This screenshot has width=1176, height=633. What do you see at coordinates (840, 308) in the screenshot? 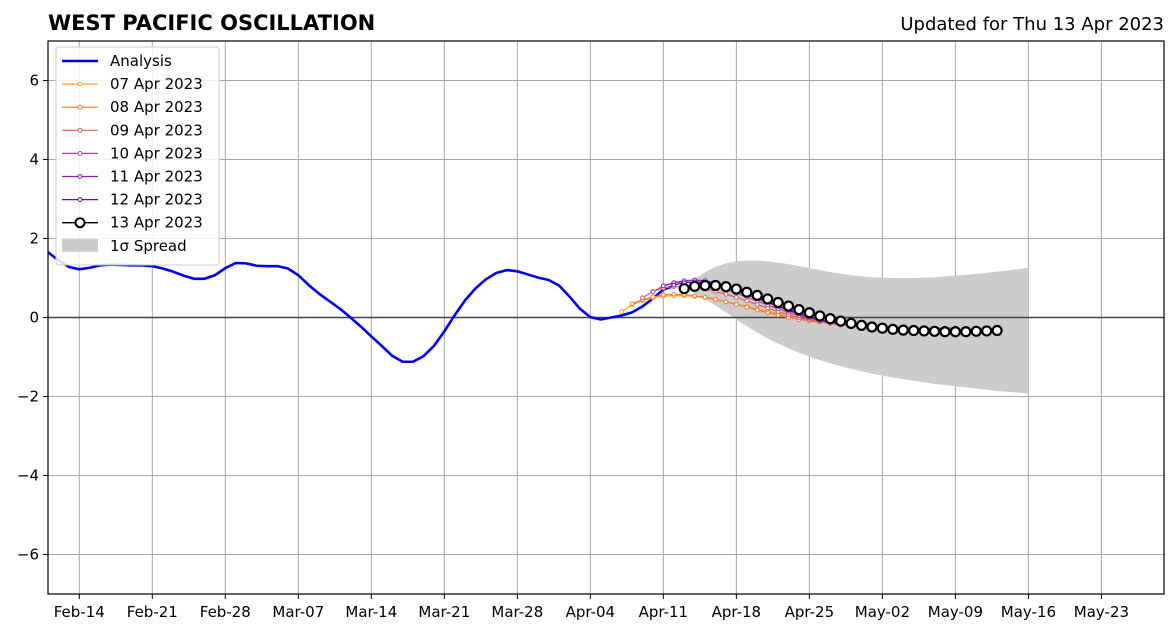
I see `forecast-series-13-apr-2023` at bounding box center [840, 308].